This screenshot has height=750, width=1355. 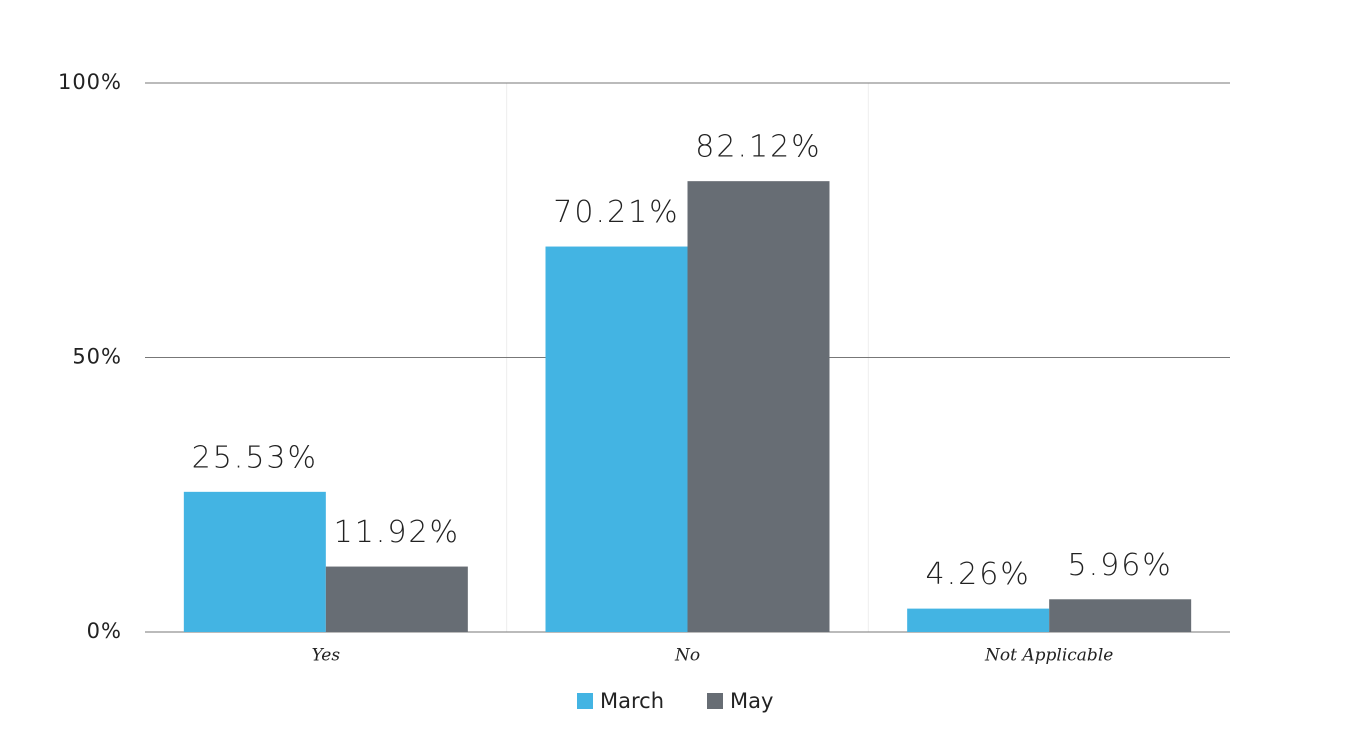 What do you see at coordinates (687, 656) in the screenshot?
I see `x-tick-label: No` at bounding box center [687, 656].